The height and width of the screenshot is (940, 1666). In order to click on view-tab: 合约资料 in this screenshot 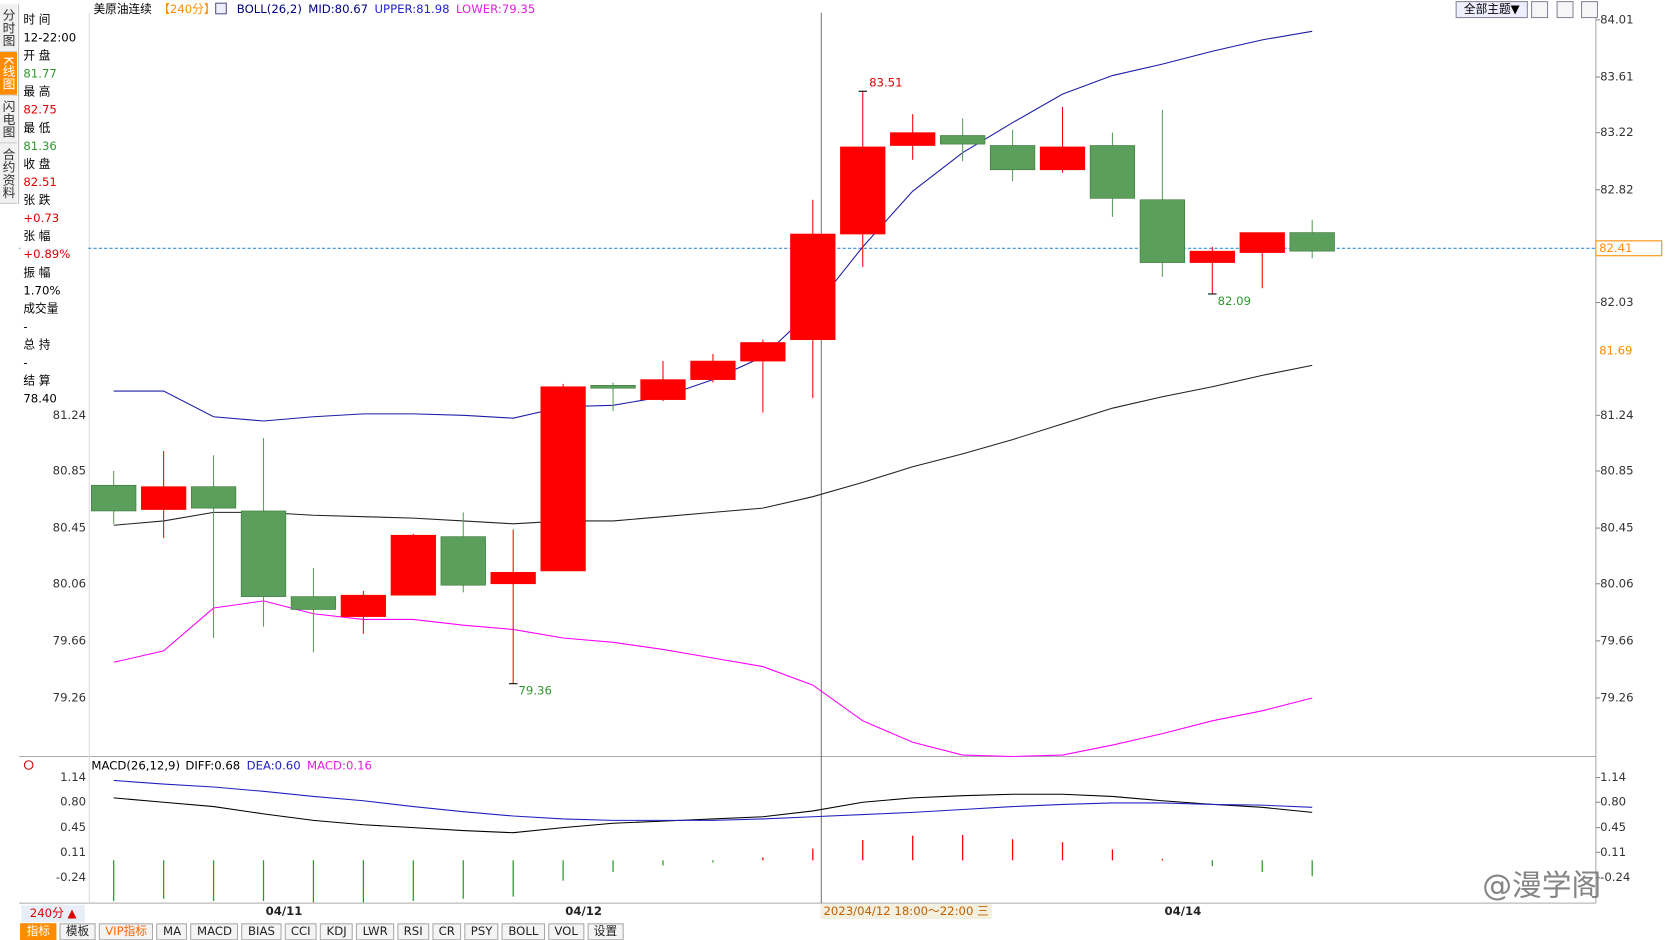, I will do `click(8, 173)`.